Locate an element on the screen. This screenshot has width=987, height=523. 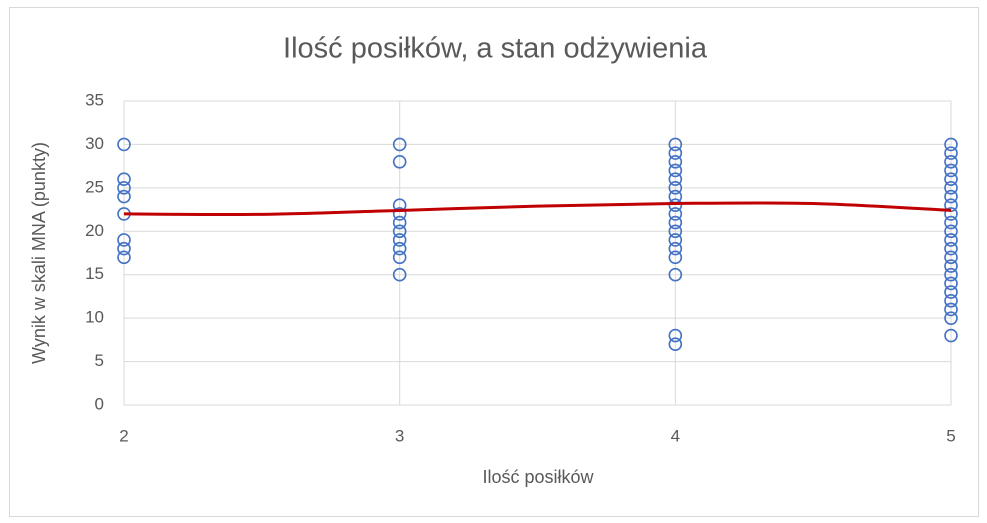
y-tick-label: 5 is located at coordinates (99, 360).